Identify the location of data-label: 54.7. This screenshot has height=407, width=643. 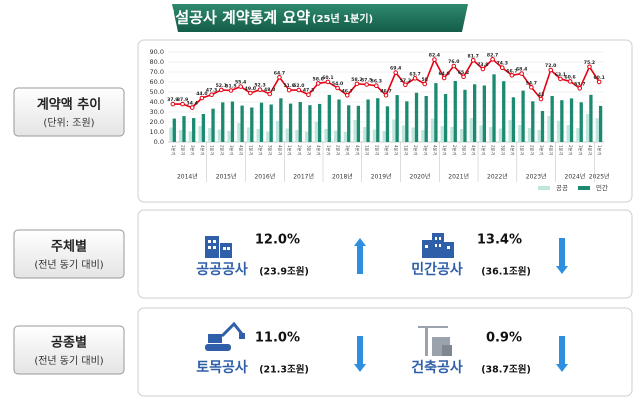
(531, 83).